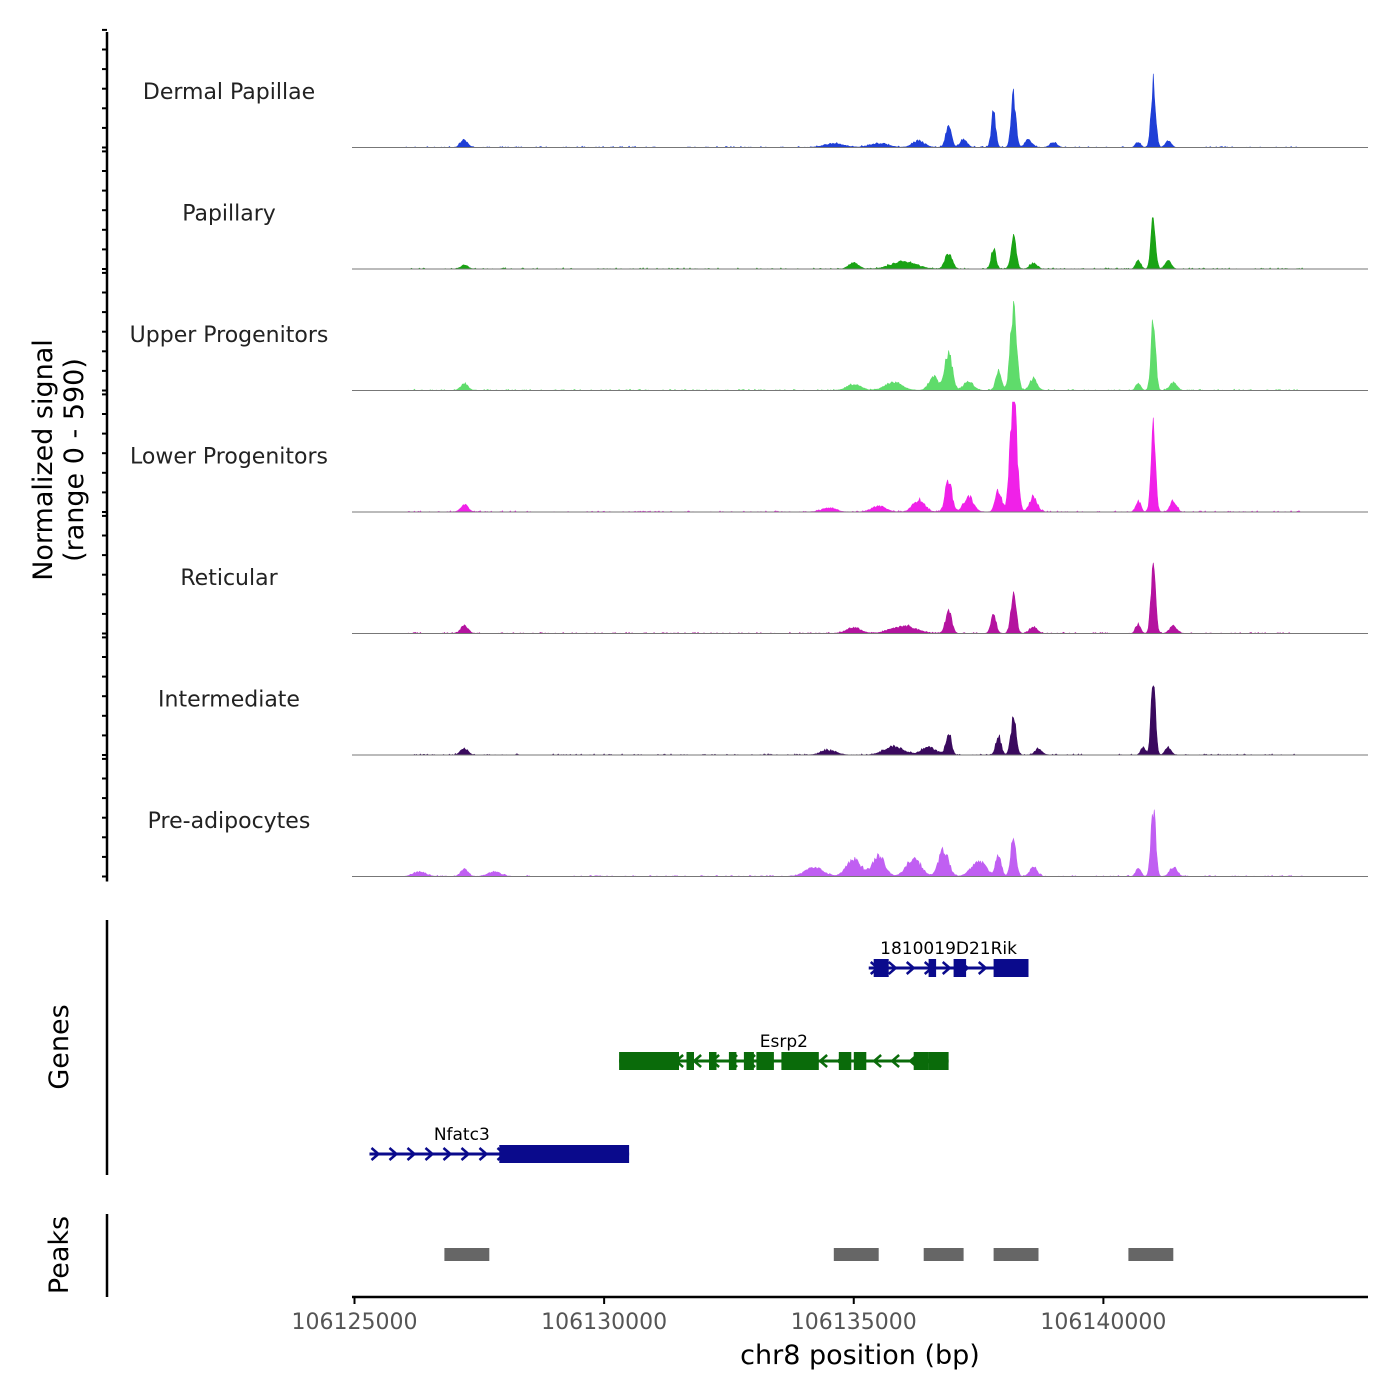  I want to click on track-lower-progenitors, so click(860, 457).